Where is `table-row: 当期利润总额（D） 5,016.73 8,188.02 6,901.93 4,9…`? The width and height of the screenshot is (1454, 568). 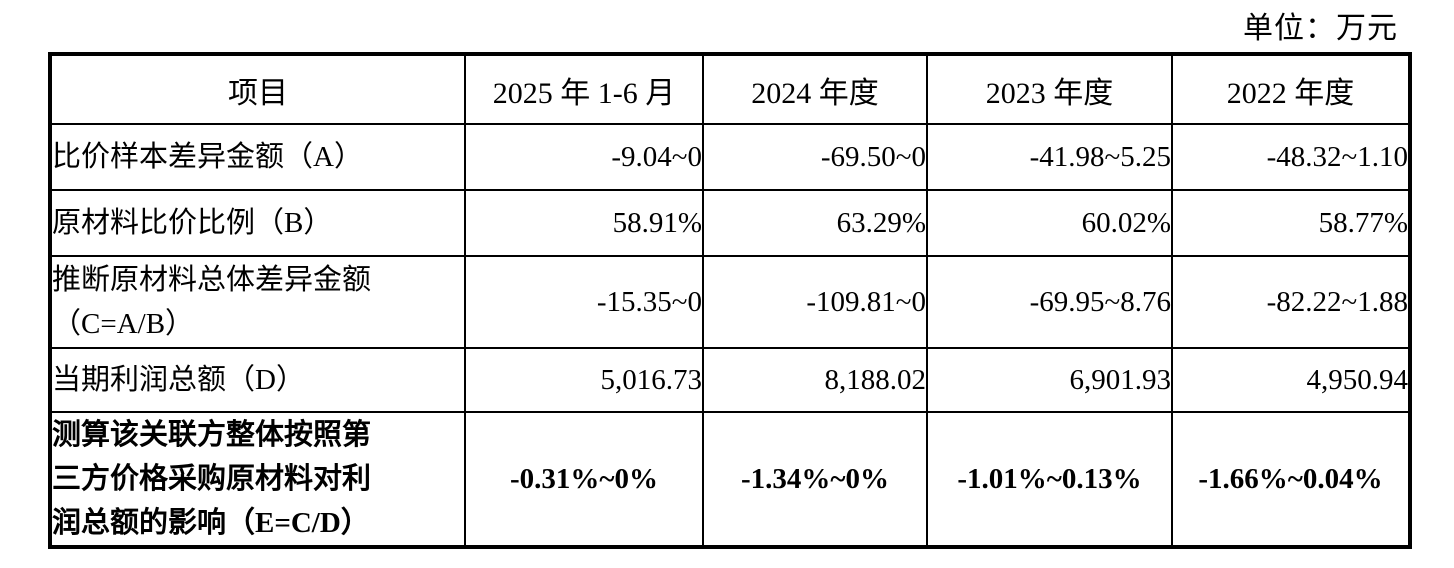 table-row: 当期利润总额（D） 5,016.73 8,188.02 6,901.93 4,9… is located at coordinates (730, 380).